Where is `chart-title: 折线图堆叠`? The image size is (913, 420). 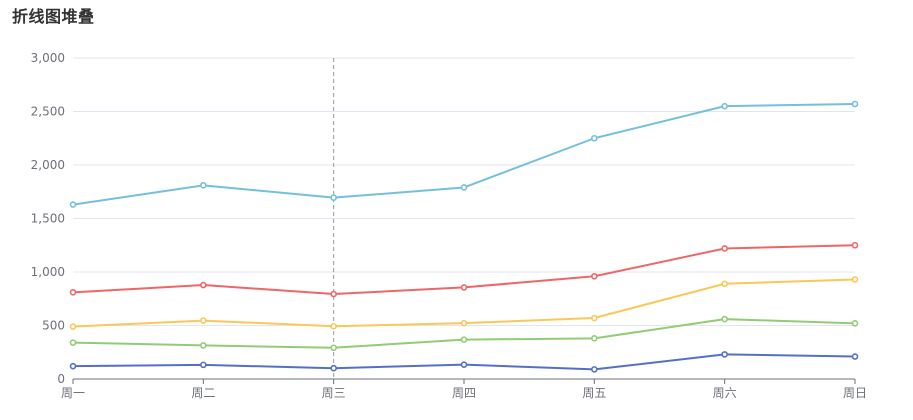
chart-title: 折线图堆叠 is located at coordinates (53, 16).